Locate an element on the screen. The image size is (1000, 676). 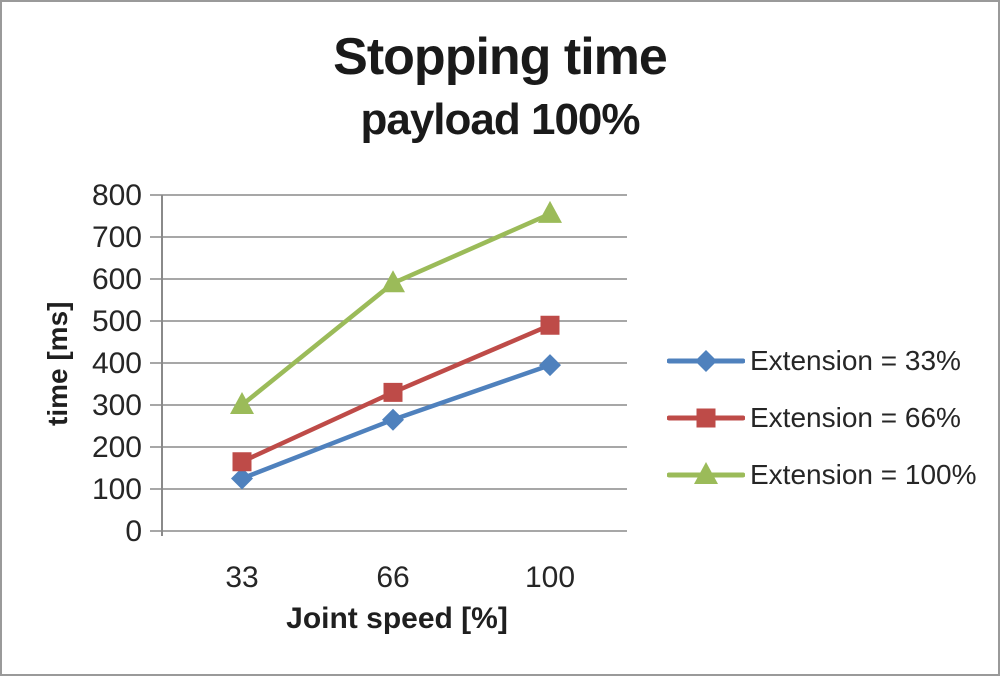
legend-item: Extension = 66% is located at coordinates (822, 417).